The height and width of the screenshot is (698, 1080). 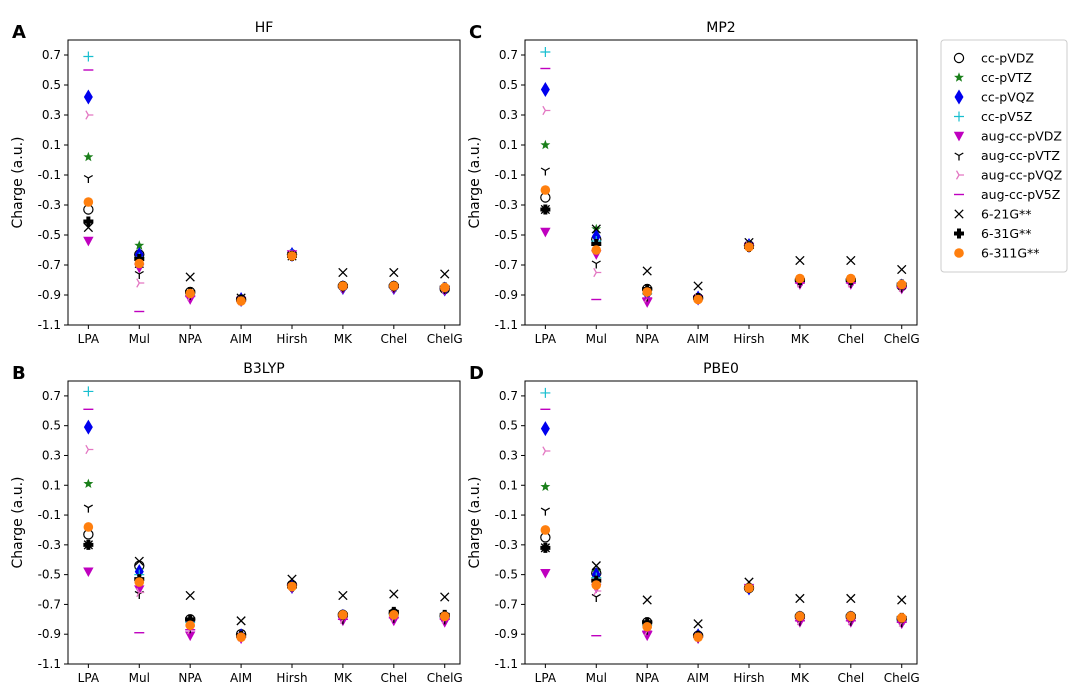 What do you see at coordinates (19, 32) in the screenshot?
I see `panel-letter: A` at bounding box center [19, 32].